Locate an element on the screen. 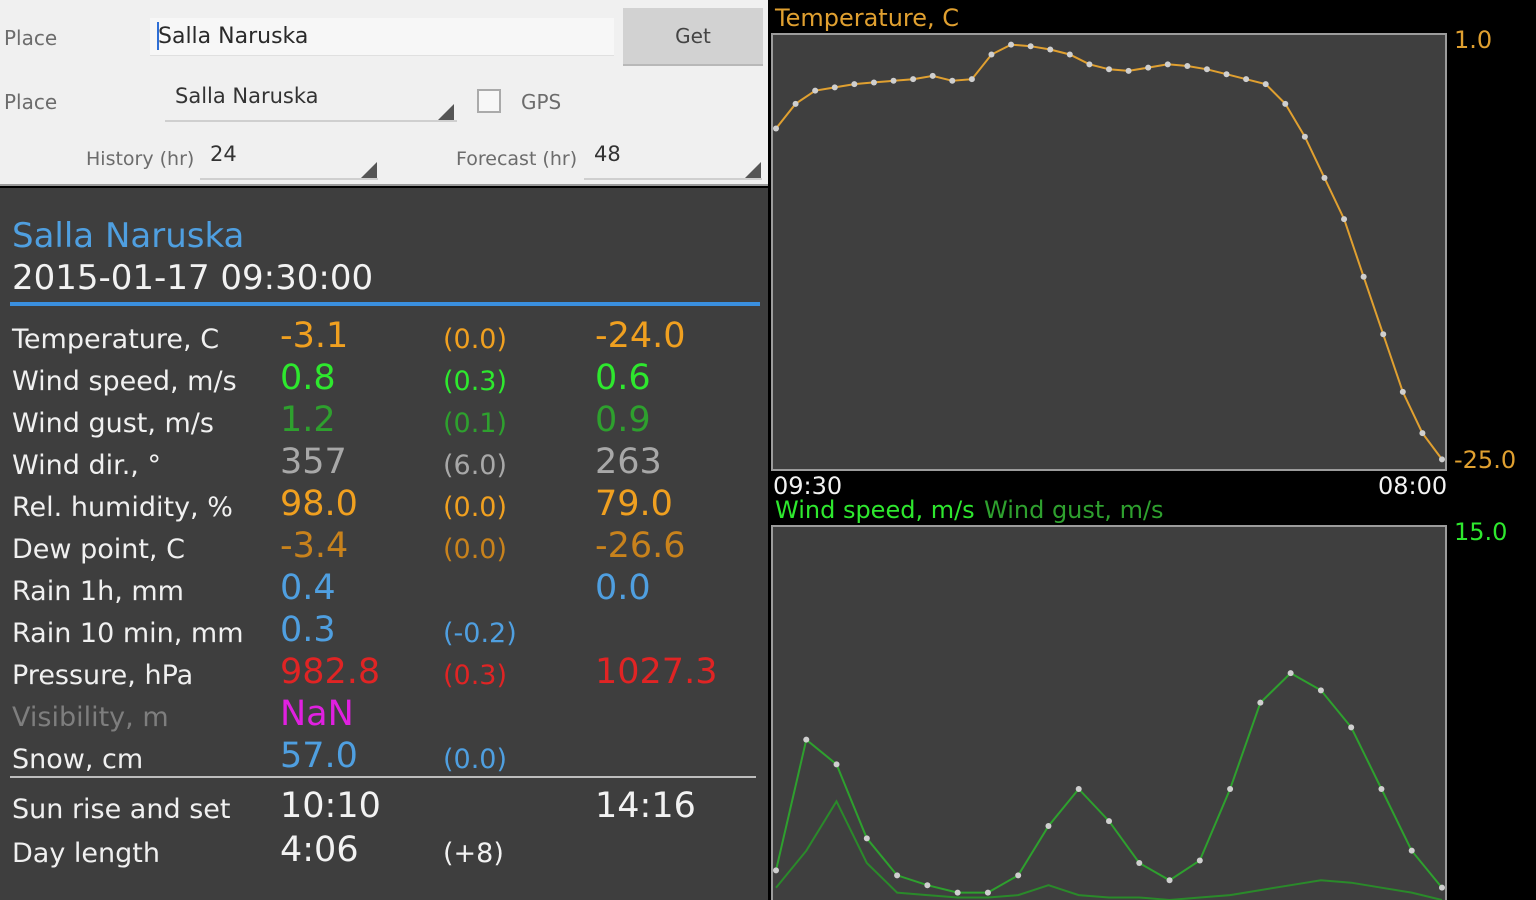  place-select-label: Place is located at coordinates (31, 102).